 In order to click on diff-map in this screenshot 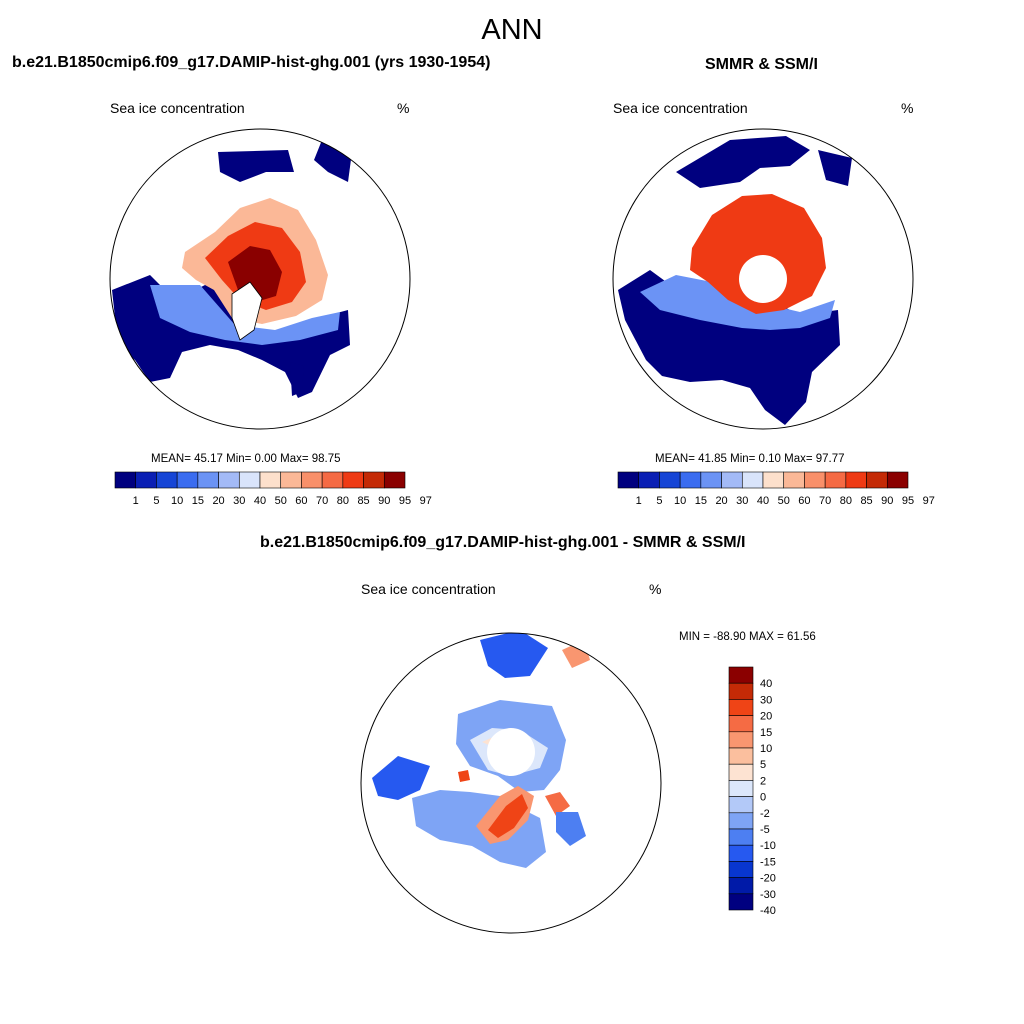, I will do `click(511, 783)`.